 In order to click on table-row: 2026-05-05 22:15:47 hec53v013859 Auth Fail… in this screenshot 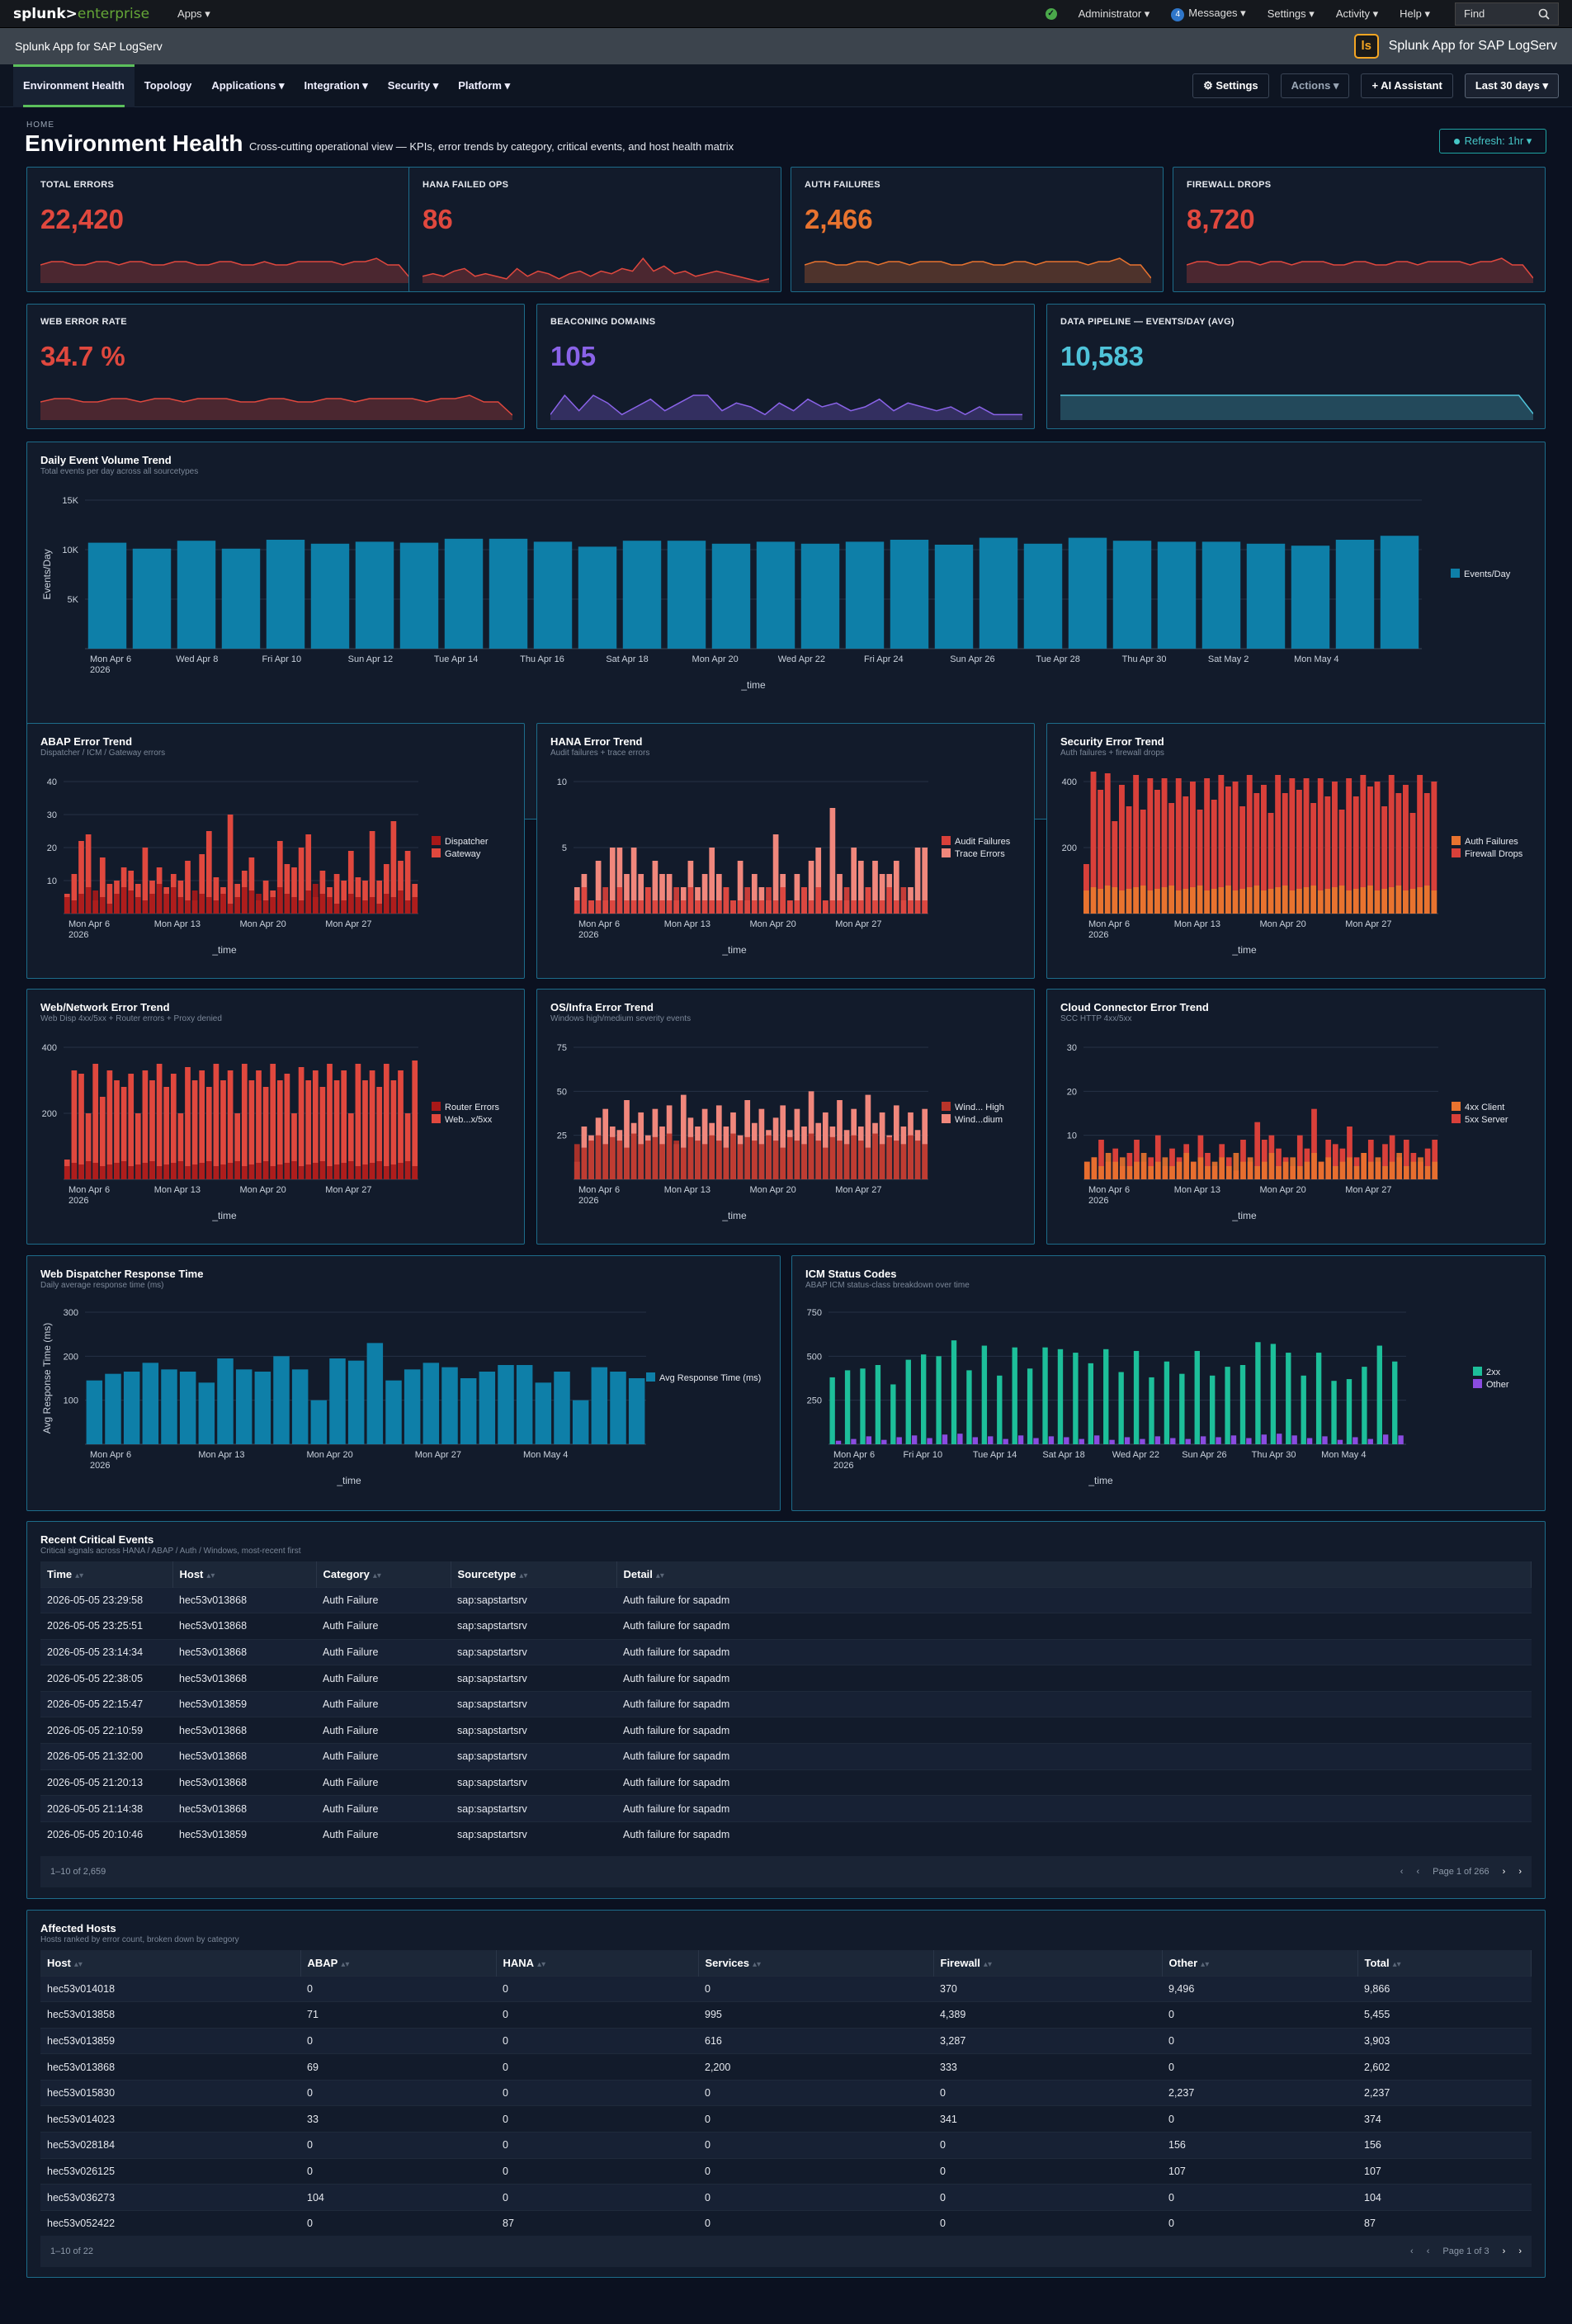, I will do `click(786, 1704)`.